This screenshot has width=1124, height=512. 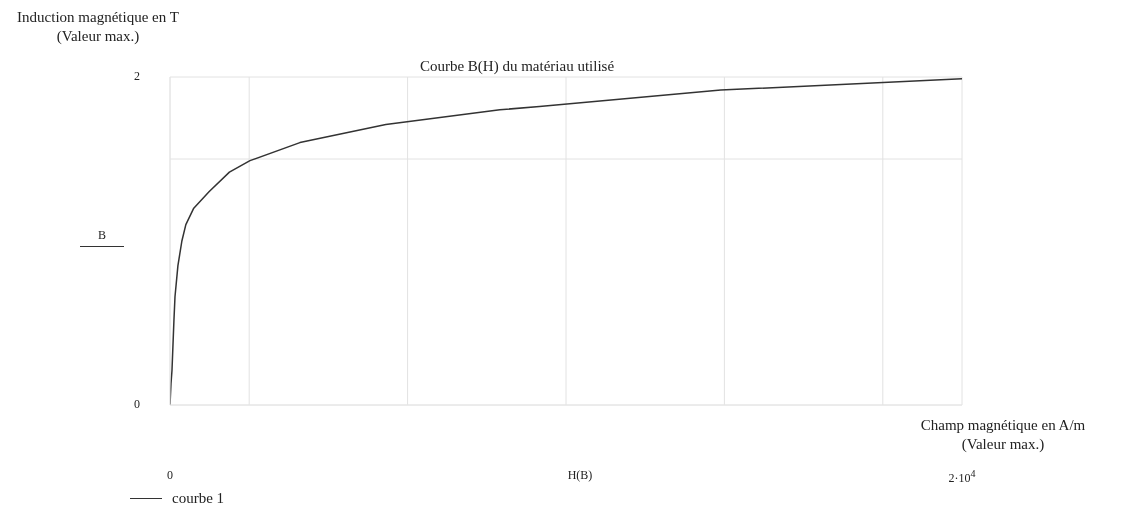 I want to click on chart-title: Courbe B(H) du matériau utilisé, so click(x=517, y=66).